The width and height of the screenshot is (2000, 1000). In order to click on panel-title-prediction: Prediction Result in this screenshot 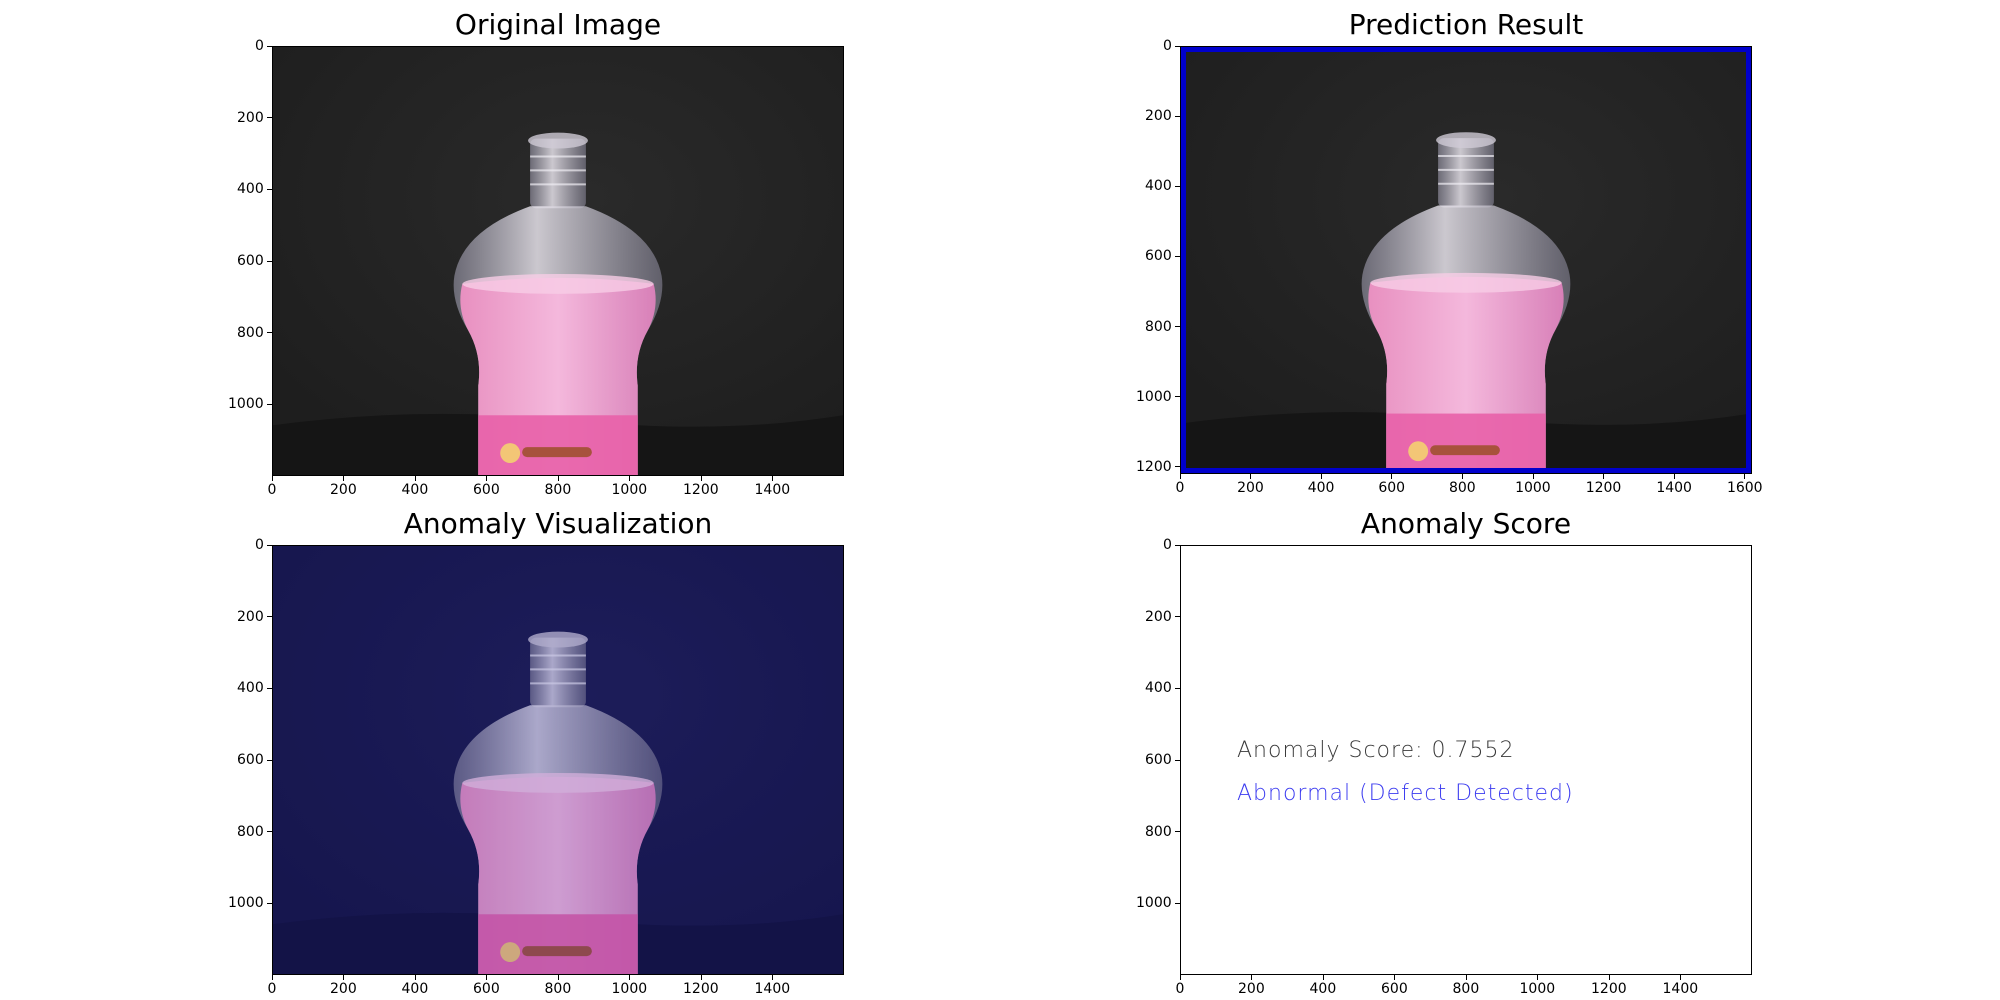, I will do `click(1466, 24)`.